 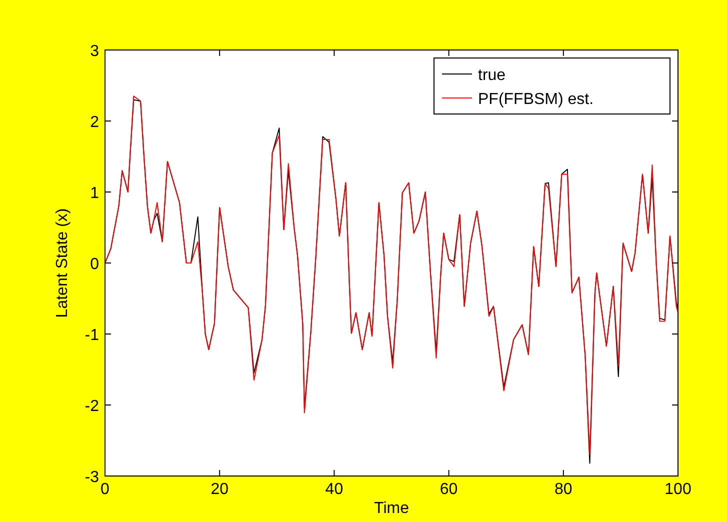 What do you see at coordinates (392, 508) in the screenshot?
I see `x-axis-title: Time` at bounding box center [392, 508].